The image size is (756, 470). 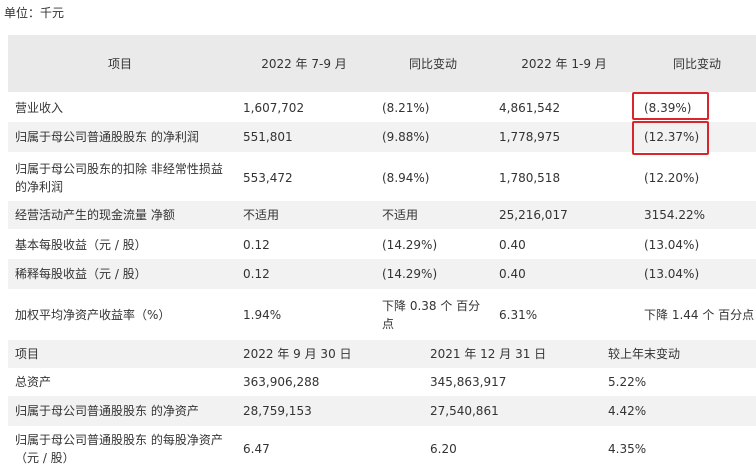 I want to click on row-label: 归属于母公司股东的扣除 非经常性损益的净利润, so click(x=119, y=178).